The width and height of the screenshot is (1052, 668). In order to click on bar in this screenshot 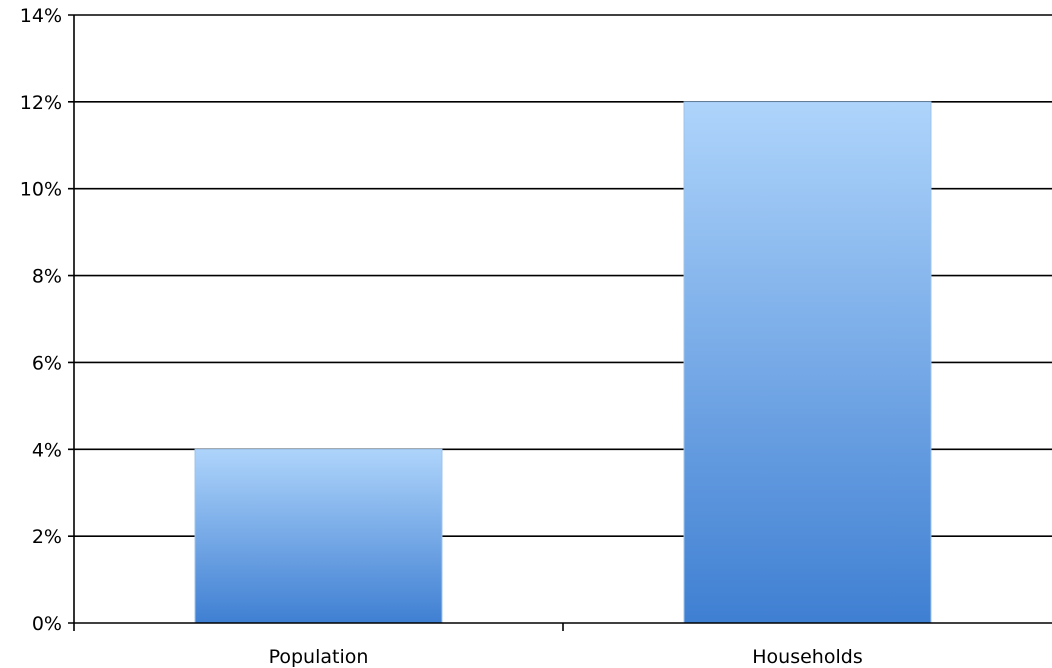, I will do `click(318, 536)`.